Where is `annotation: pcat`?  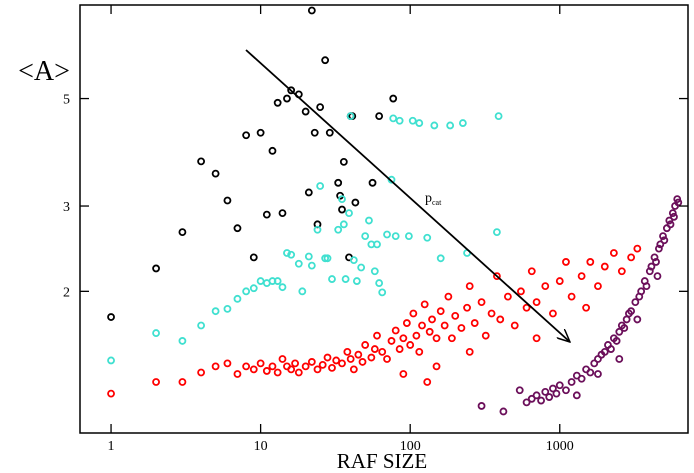
annotation: pcat is located at coordinates (433, 199).